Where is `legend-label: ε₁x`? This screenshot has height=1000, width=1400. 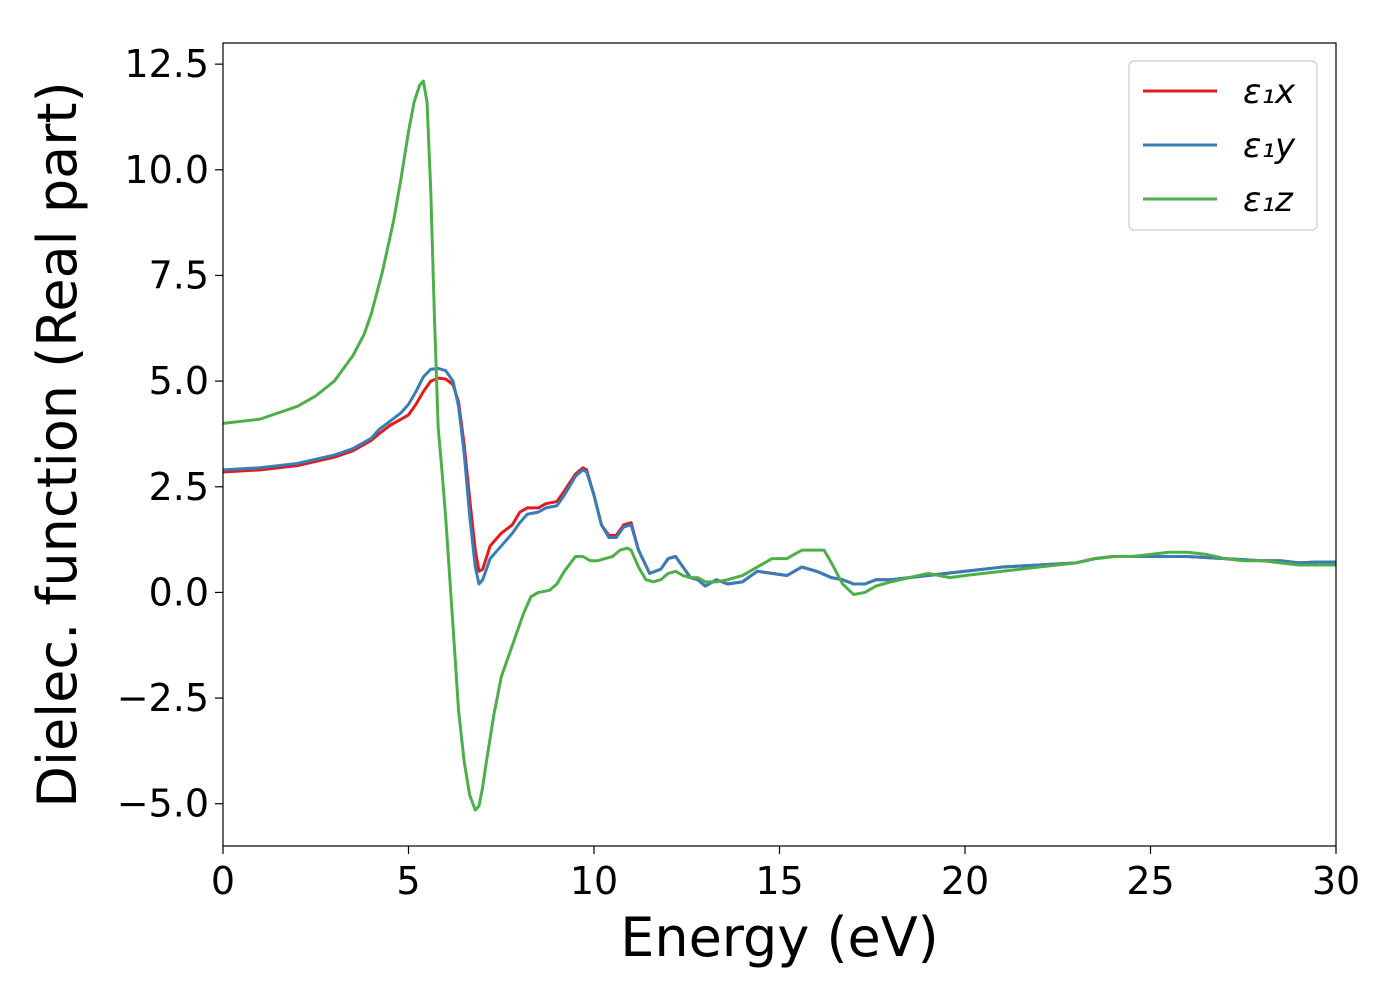
legend-label: ε₁x is located at coordinates (1269, 92).